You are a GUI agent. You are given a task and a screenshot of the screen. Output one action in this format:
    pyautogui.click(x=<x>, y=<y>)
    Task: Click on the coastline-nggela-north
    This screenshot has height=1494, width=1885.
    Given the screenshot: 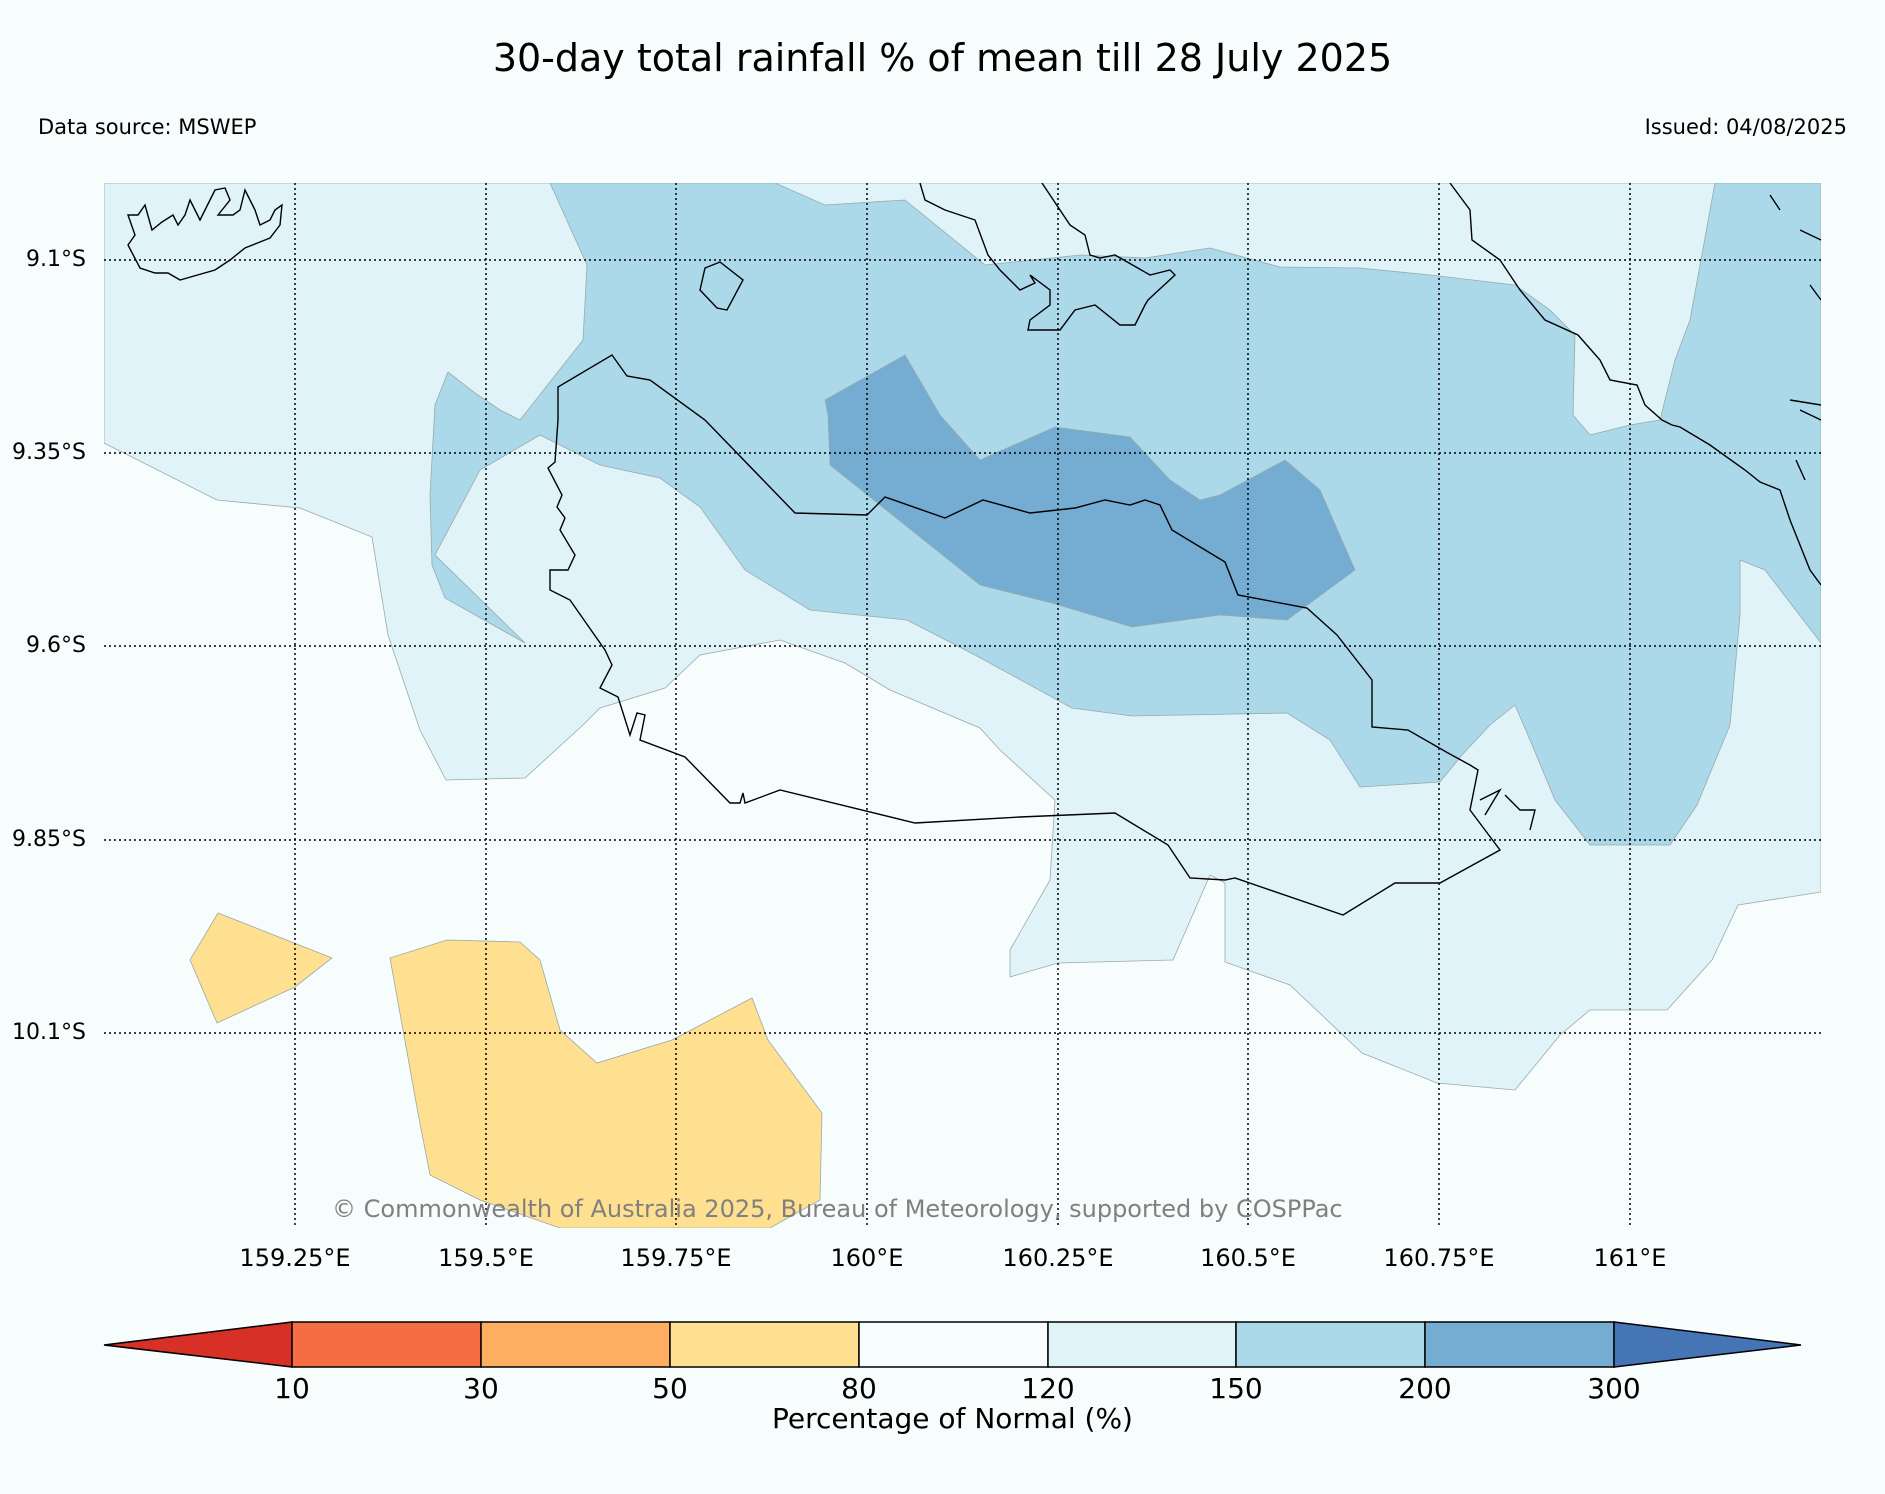 What is the action you would take?
    pyautogui.click(x=205, y=234)
    